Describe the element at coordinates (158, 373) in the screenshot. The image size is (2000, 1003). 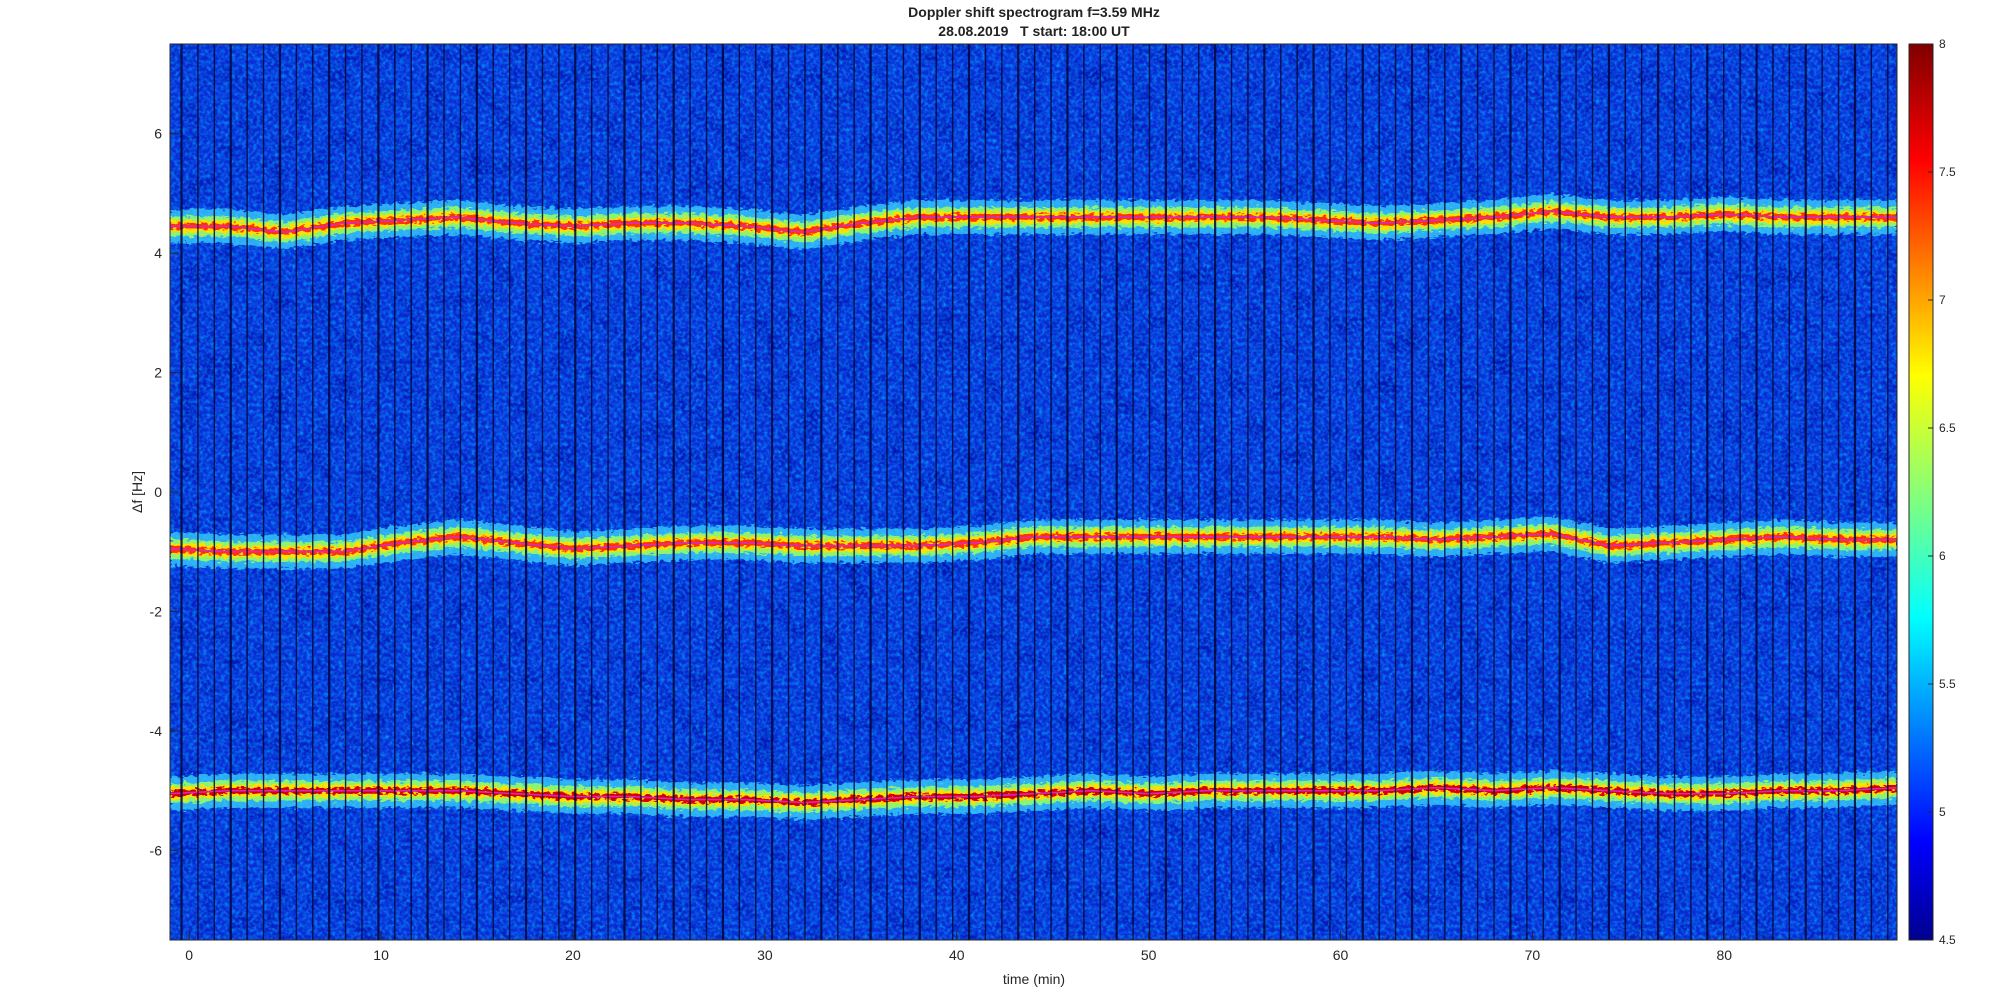
I see `y-tick-label: 2` at that location.